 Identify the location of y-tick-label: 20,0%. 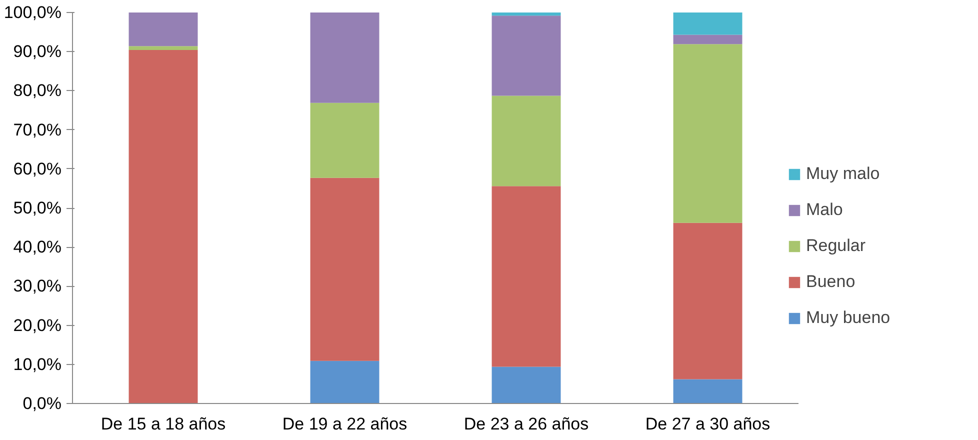
(37, 325).